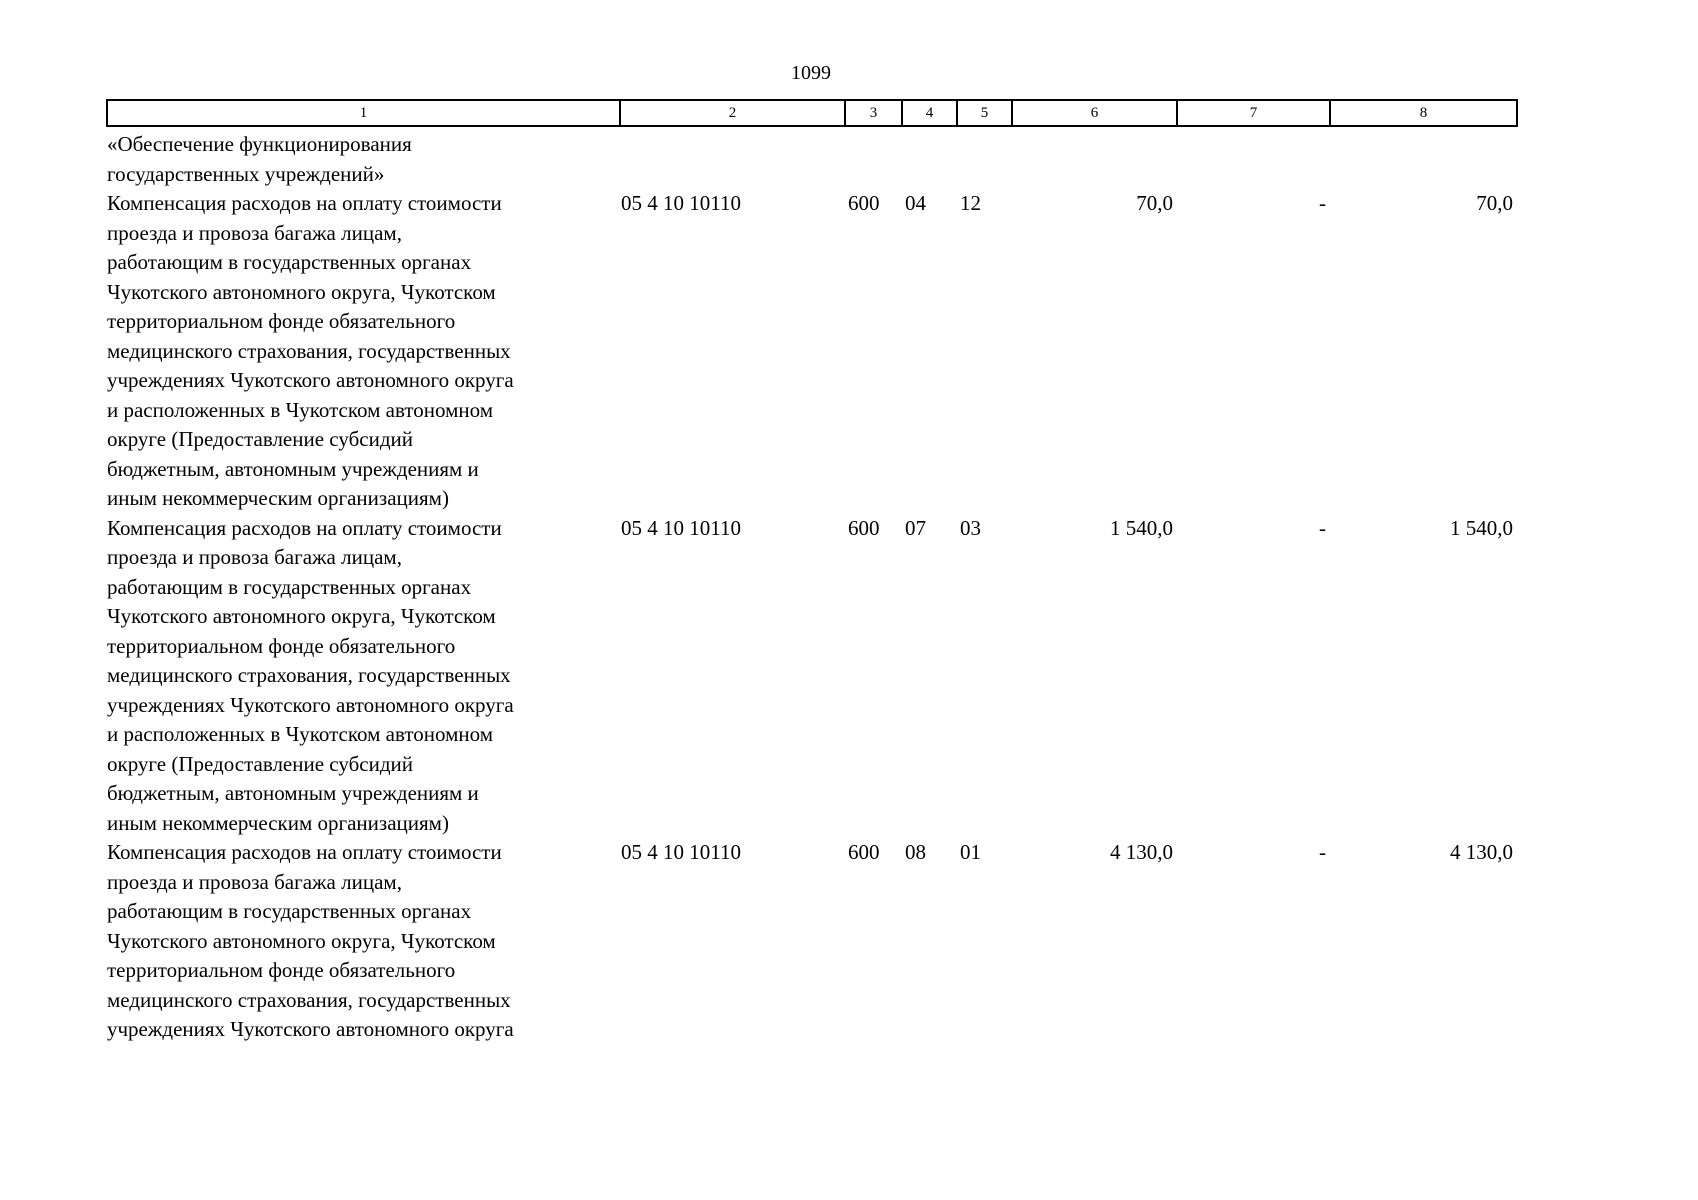 The height and width of the screenshot is (1200, 1698). I want to click on cell-col5: 01, so click(970, 852).